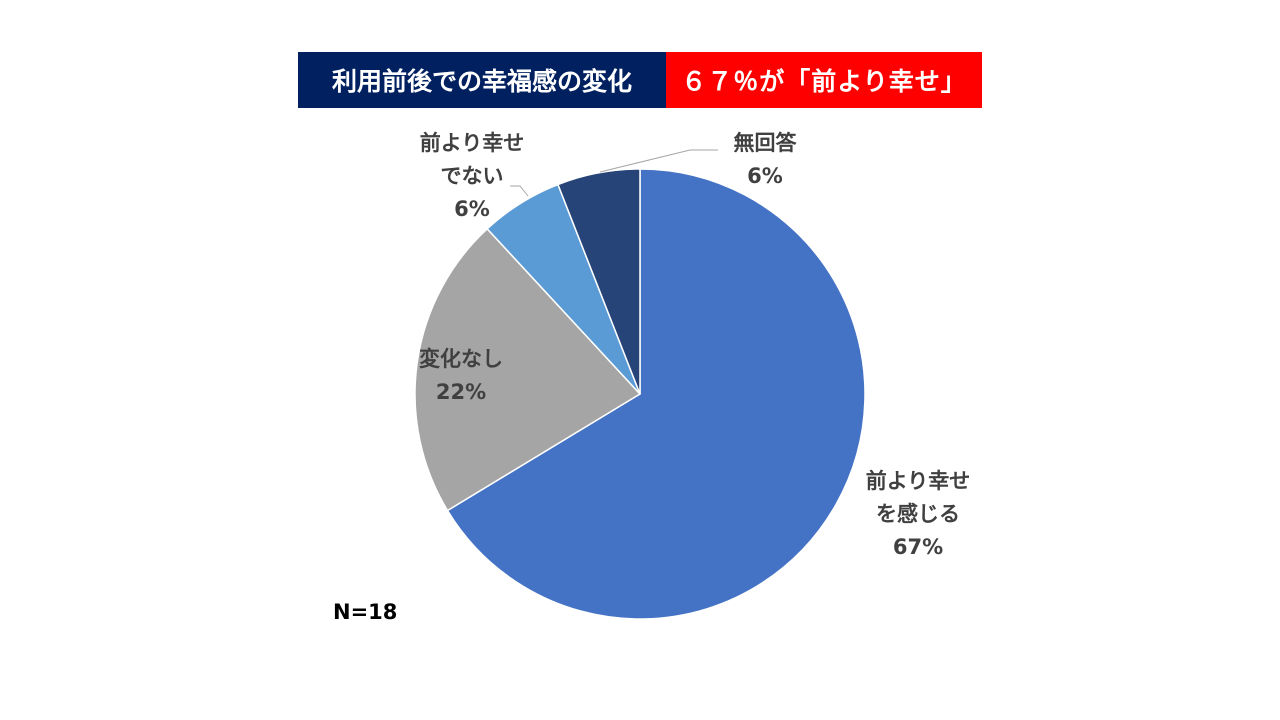 The image size is (1280, 720). Describe the element at coordinates (482, 80) in the screenshot. I see `chart-title: 利用前後での幸福感の変化` at that location.